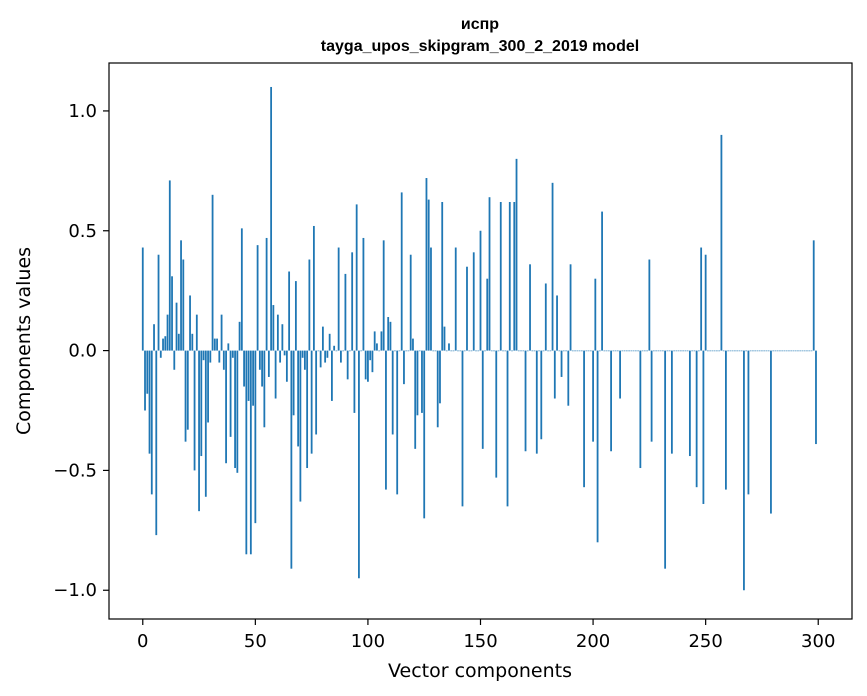 Image resolution: width=867 pixels, height=696 pixels. I want to click on x-tick-label: 100, so click(368, 641).